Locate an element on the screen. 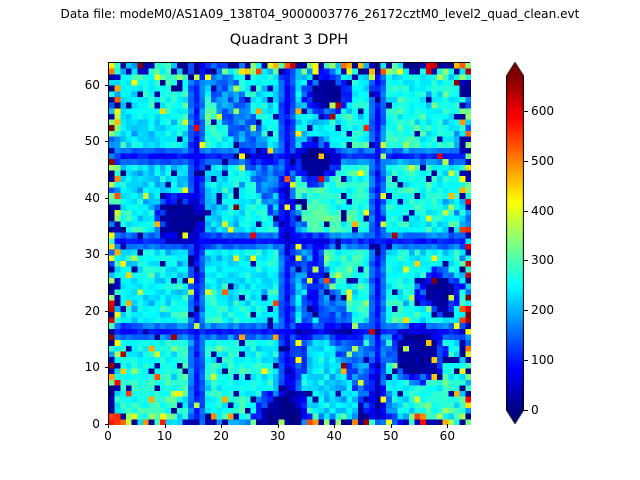 Image resolution: width=640 pixels, height=480 pixels. y-tick-label: 20 is located at coordinates (92, 310).